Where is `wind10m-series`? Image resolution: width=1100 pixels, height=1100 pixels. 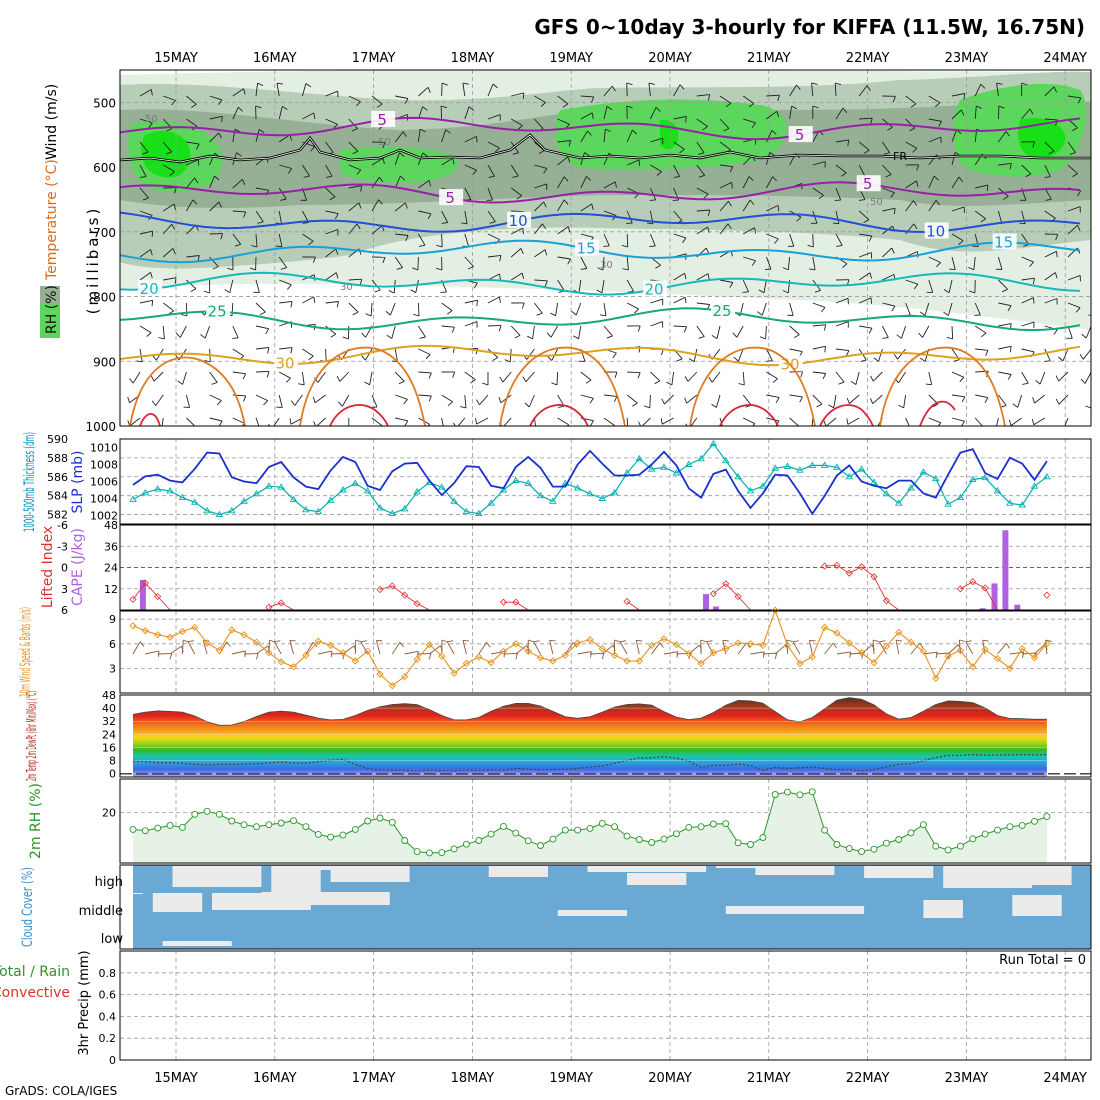 wind10m-series is located at coordinates (590, 648).